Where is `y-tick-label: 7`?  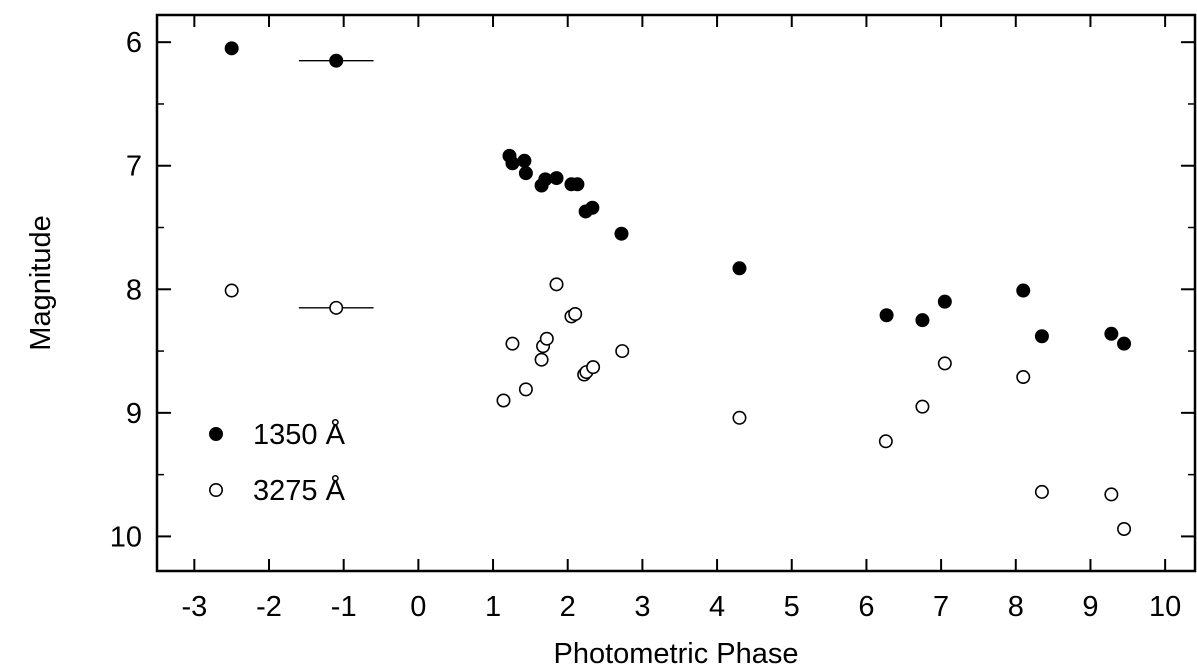
y-tick-label: 7 is located at coordinates (134, 167).